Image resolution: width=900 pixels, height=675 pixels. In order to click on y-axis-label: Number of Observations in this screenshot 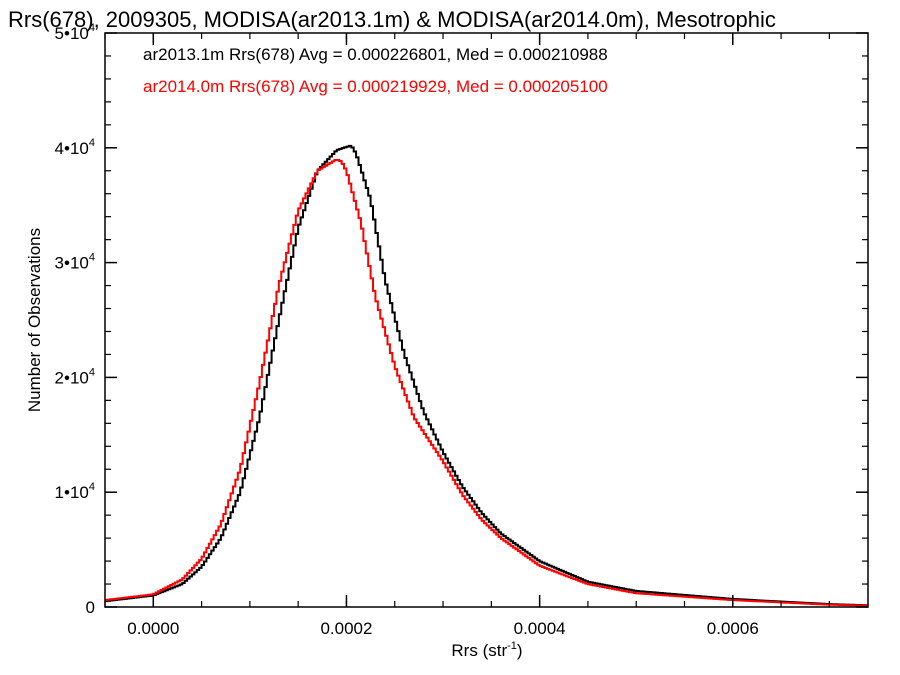, I will do `click(34, 320)`.